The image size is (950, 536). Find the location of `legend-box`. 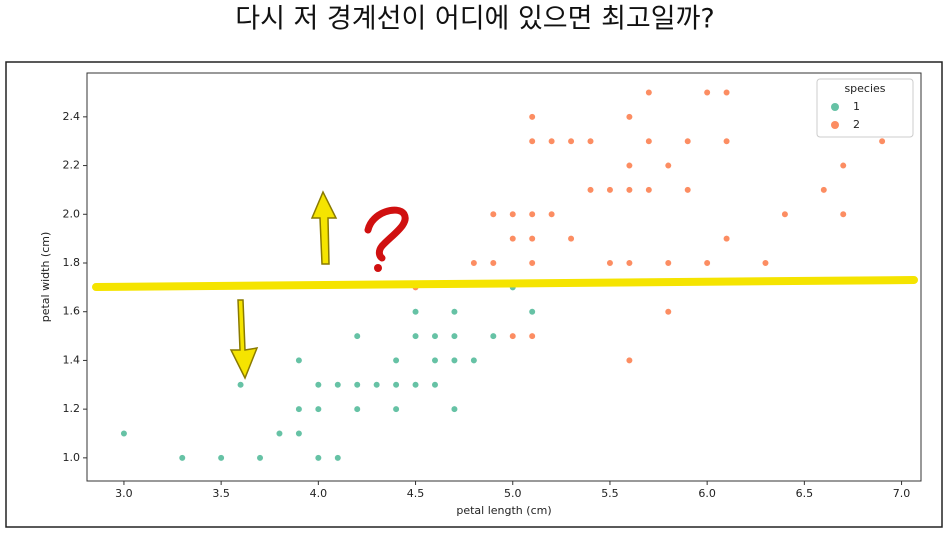

legend-box is located at coordinates (865, 108).